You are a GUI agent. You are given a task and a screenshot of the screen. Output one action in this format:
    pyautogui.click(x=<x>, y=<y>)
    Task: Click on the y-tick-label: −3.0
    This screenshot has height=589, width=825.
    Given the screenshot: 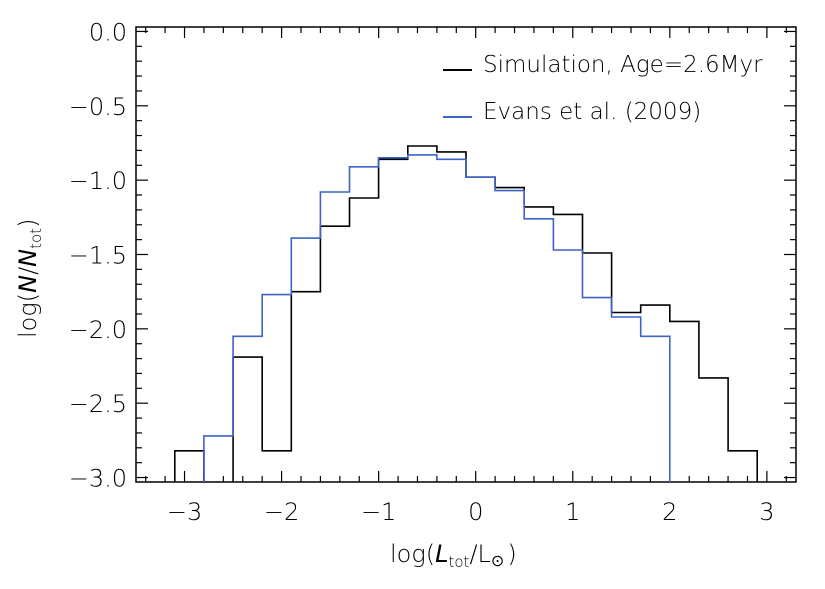 What is the action you would take?
    pyautogui.click(x=98, y=479)
    